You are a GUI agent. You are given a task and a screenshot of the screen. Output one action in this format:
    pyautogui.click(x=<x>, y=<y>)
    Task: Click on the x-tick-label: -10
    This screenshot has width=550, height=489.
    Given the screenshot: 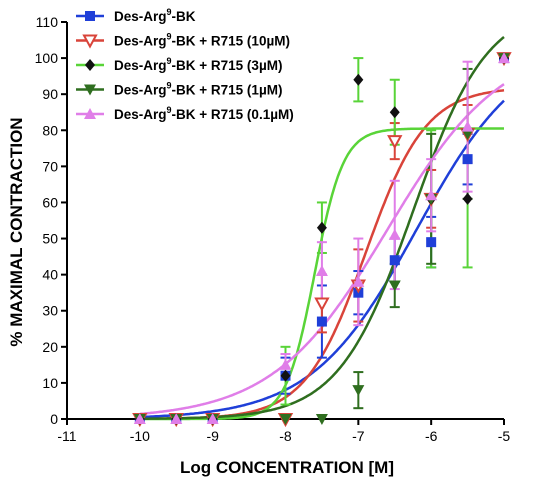 What is the action you would take?
    pyautogui.click(x=140, y=436)
    